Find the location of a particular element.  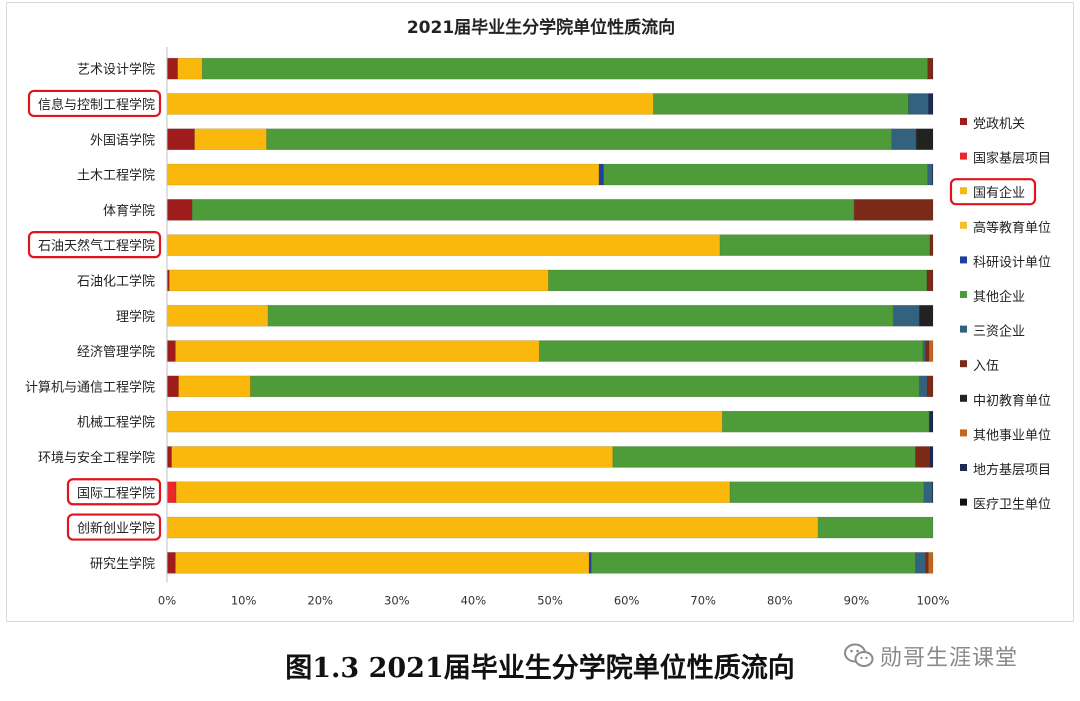

wechat-icon is located at coordinates (859, 655).